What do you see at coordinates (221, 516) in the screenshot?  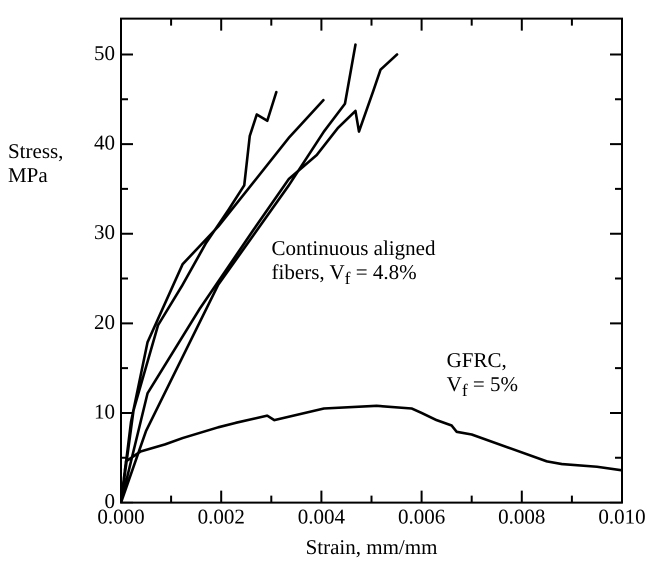 I see `x-tick-label: 0.002` at bounding box center [221, 516].